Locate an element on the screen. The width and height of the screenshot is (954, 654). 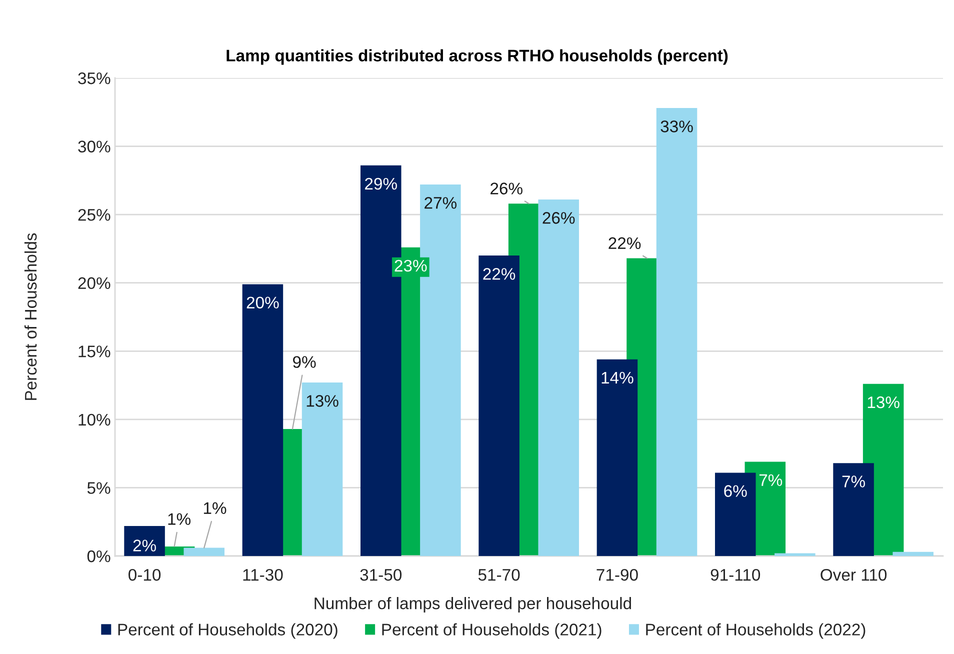
x-axis-title: Number of lamps delivered per househould is located at coordinates (472, 605).